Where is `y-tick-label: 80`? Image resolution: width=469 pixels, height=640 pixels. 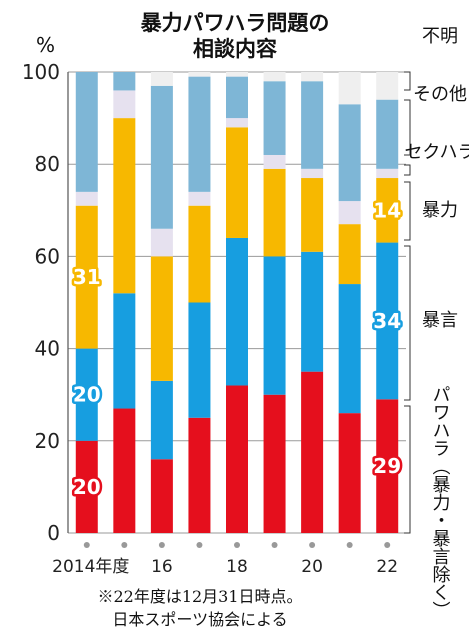 y-tick-label: 80 is located at coordinates (47, 164).